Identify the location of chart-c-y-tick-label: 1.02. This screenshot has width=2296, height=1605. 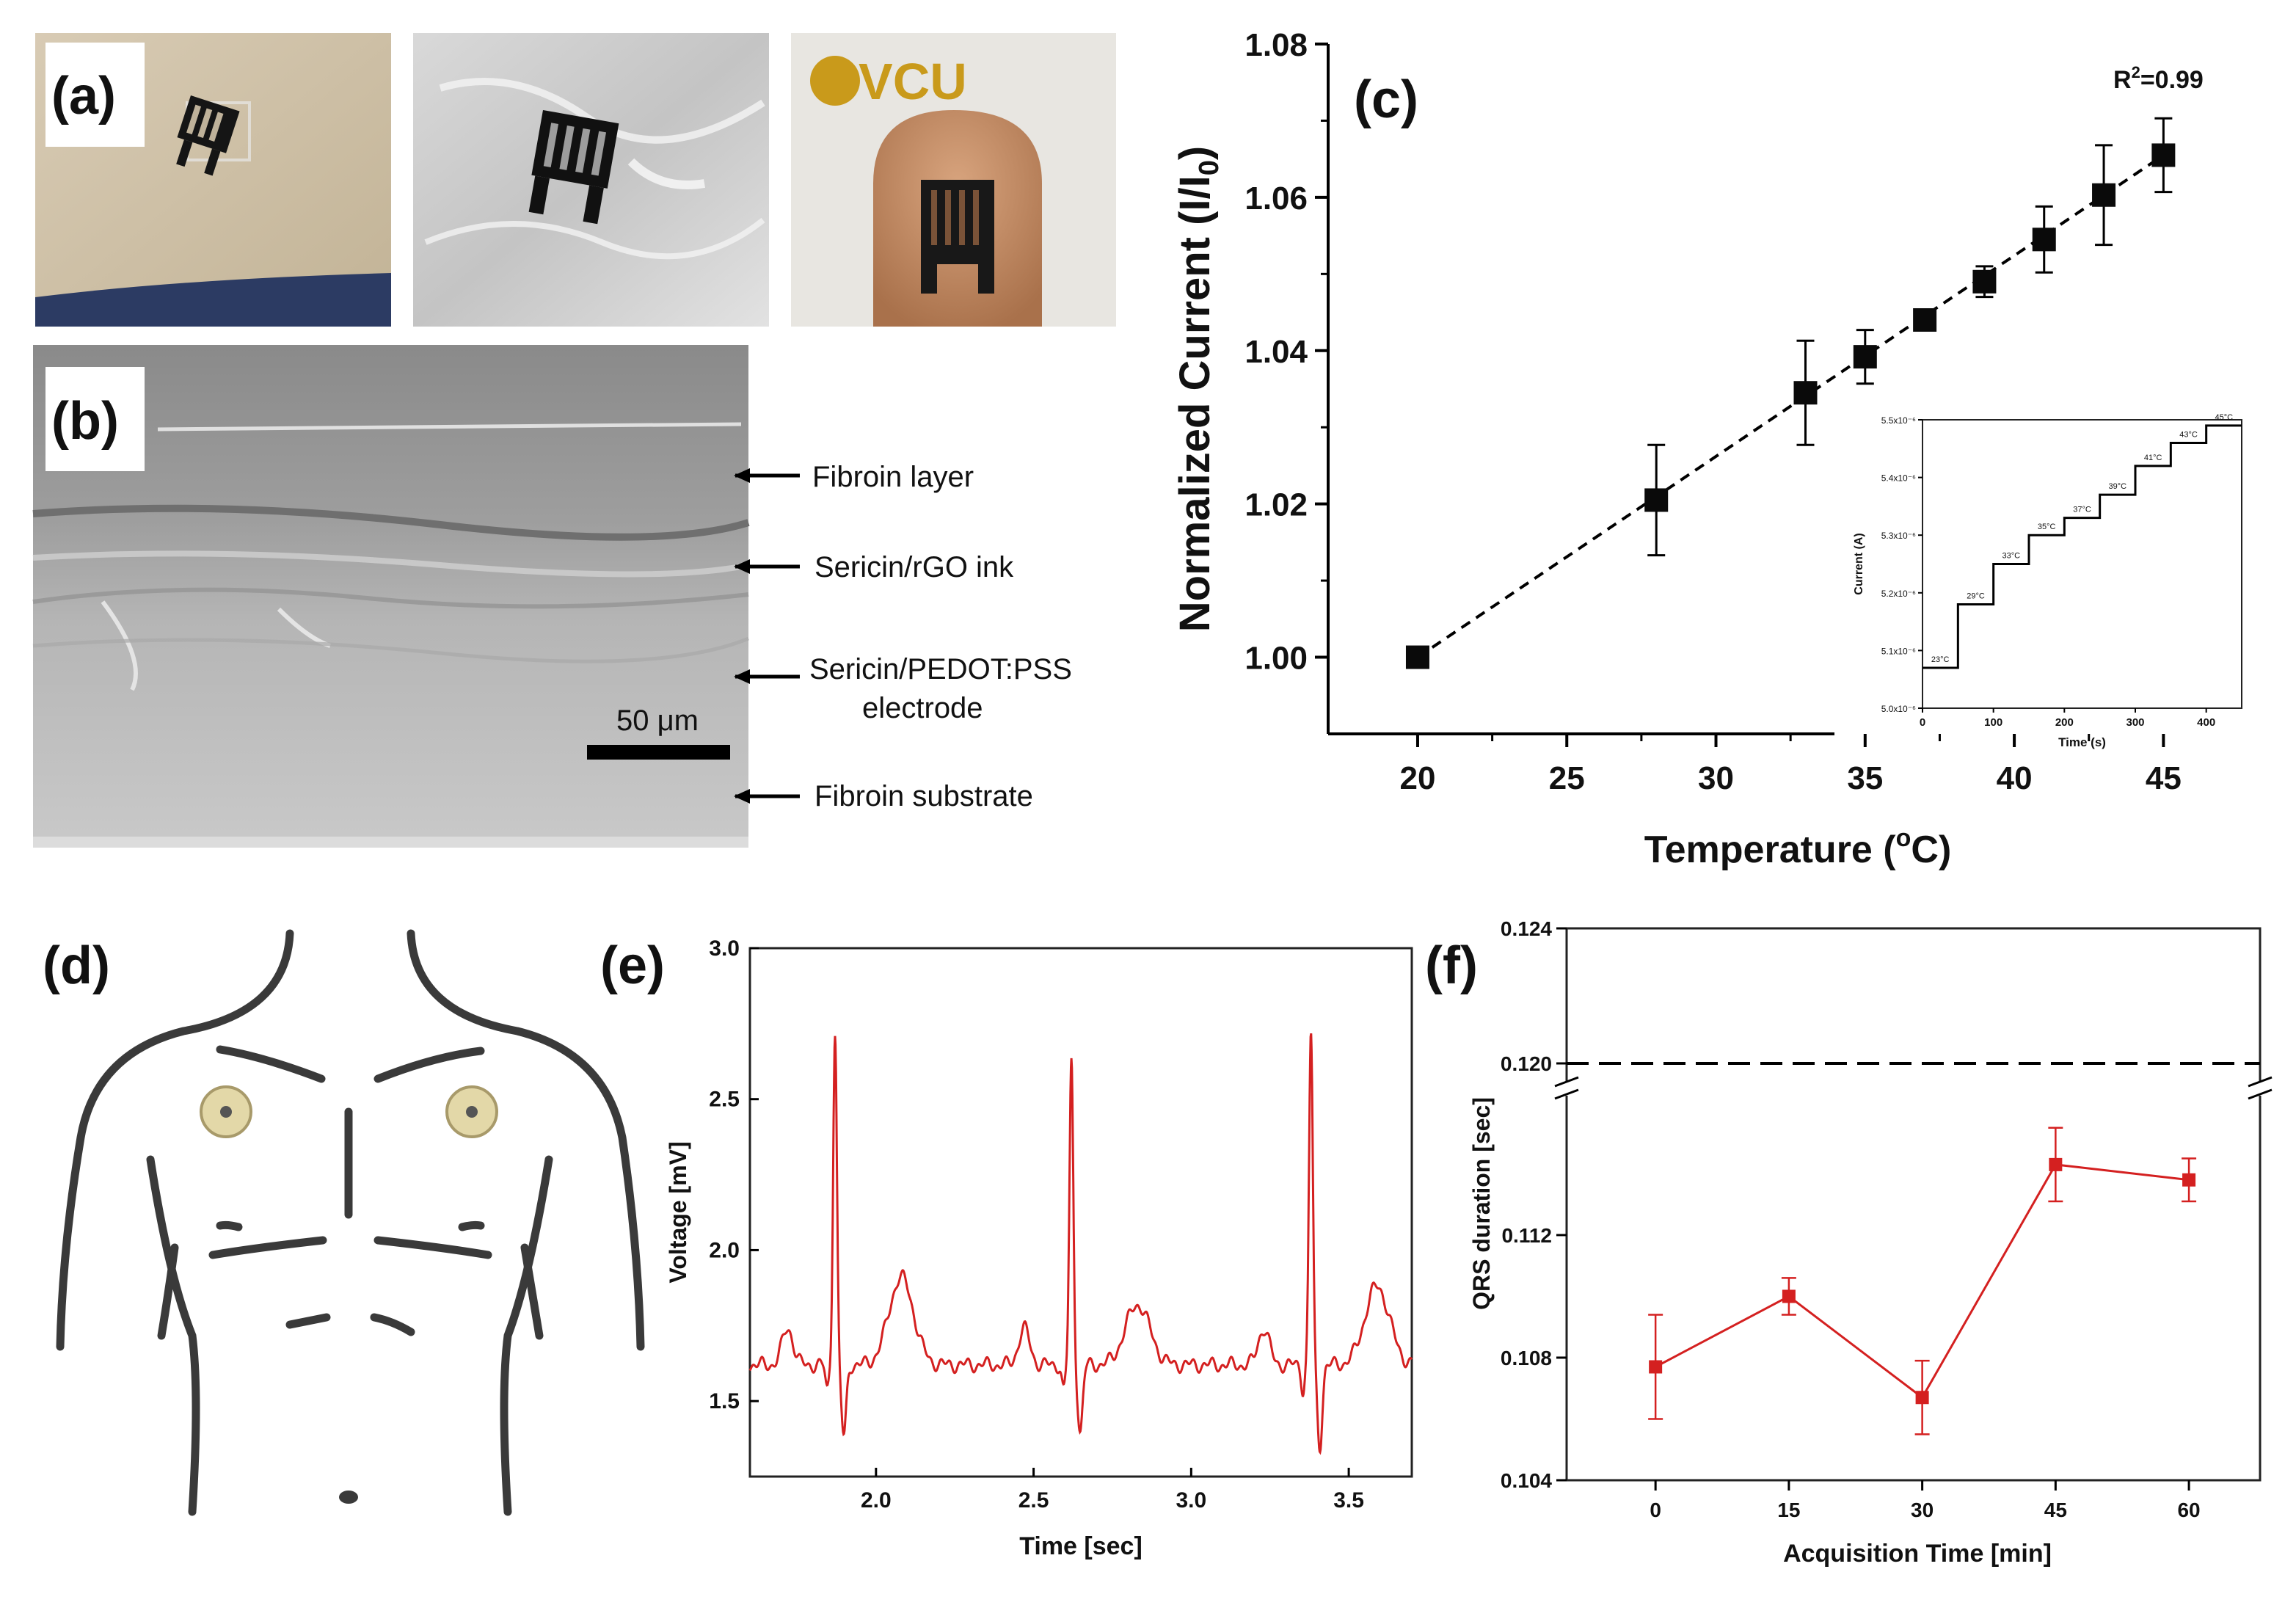
(1276, 505).